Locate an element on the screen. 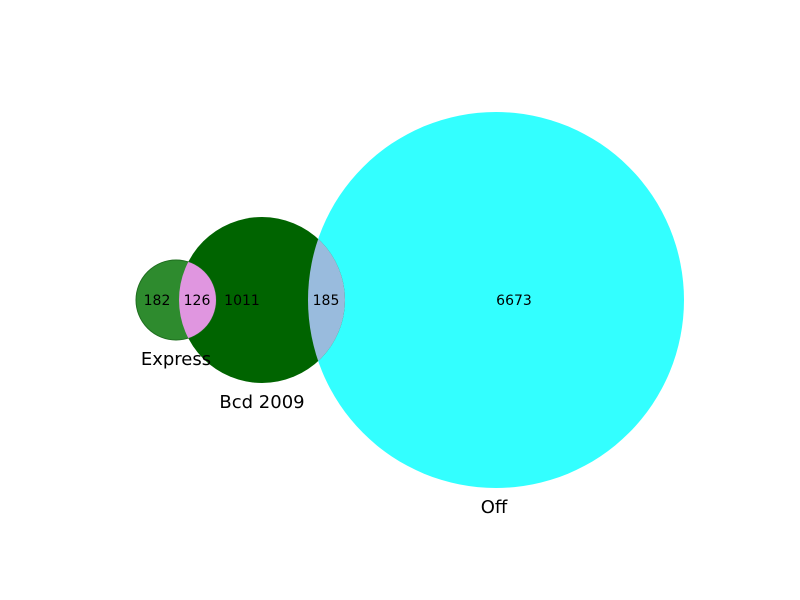 The width and height of the screenshot is (800, 600). set-label-bcd-2009: Bcd 2009 is located at coordinates (261, 402).